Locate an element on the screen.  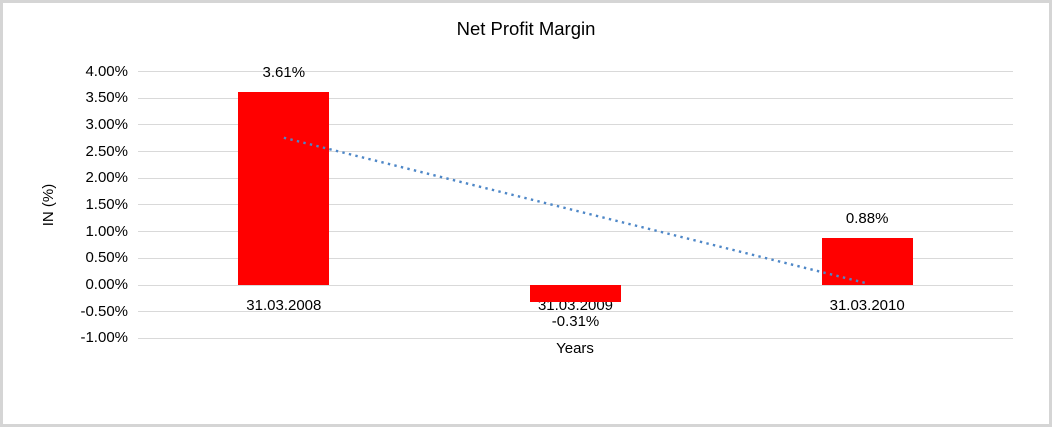
y-tick-label: 0.00% is located at coordinates (106, 284).